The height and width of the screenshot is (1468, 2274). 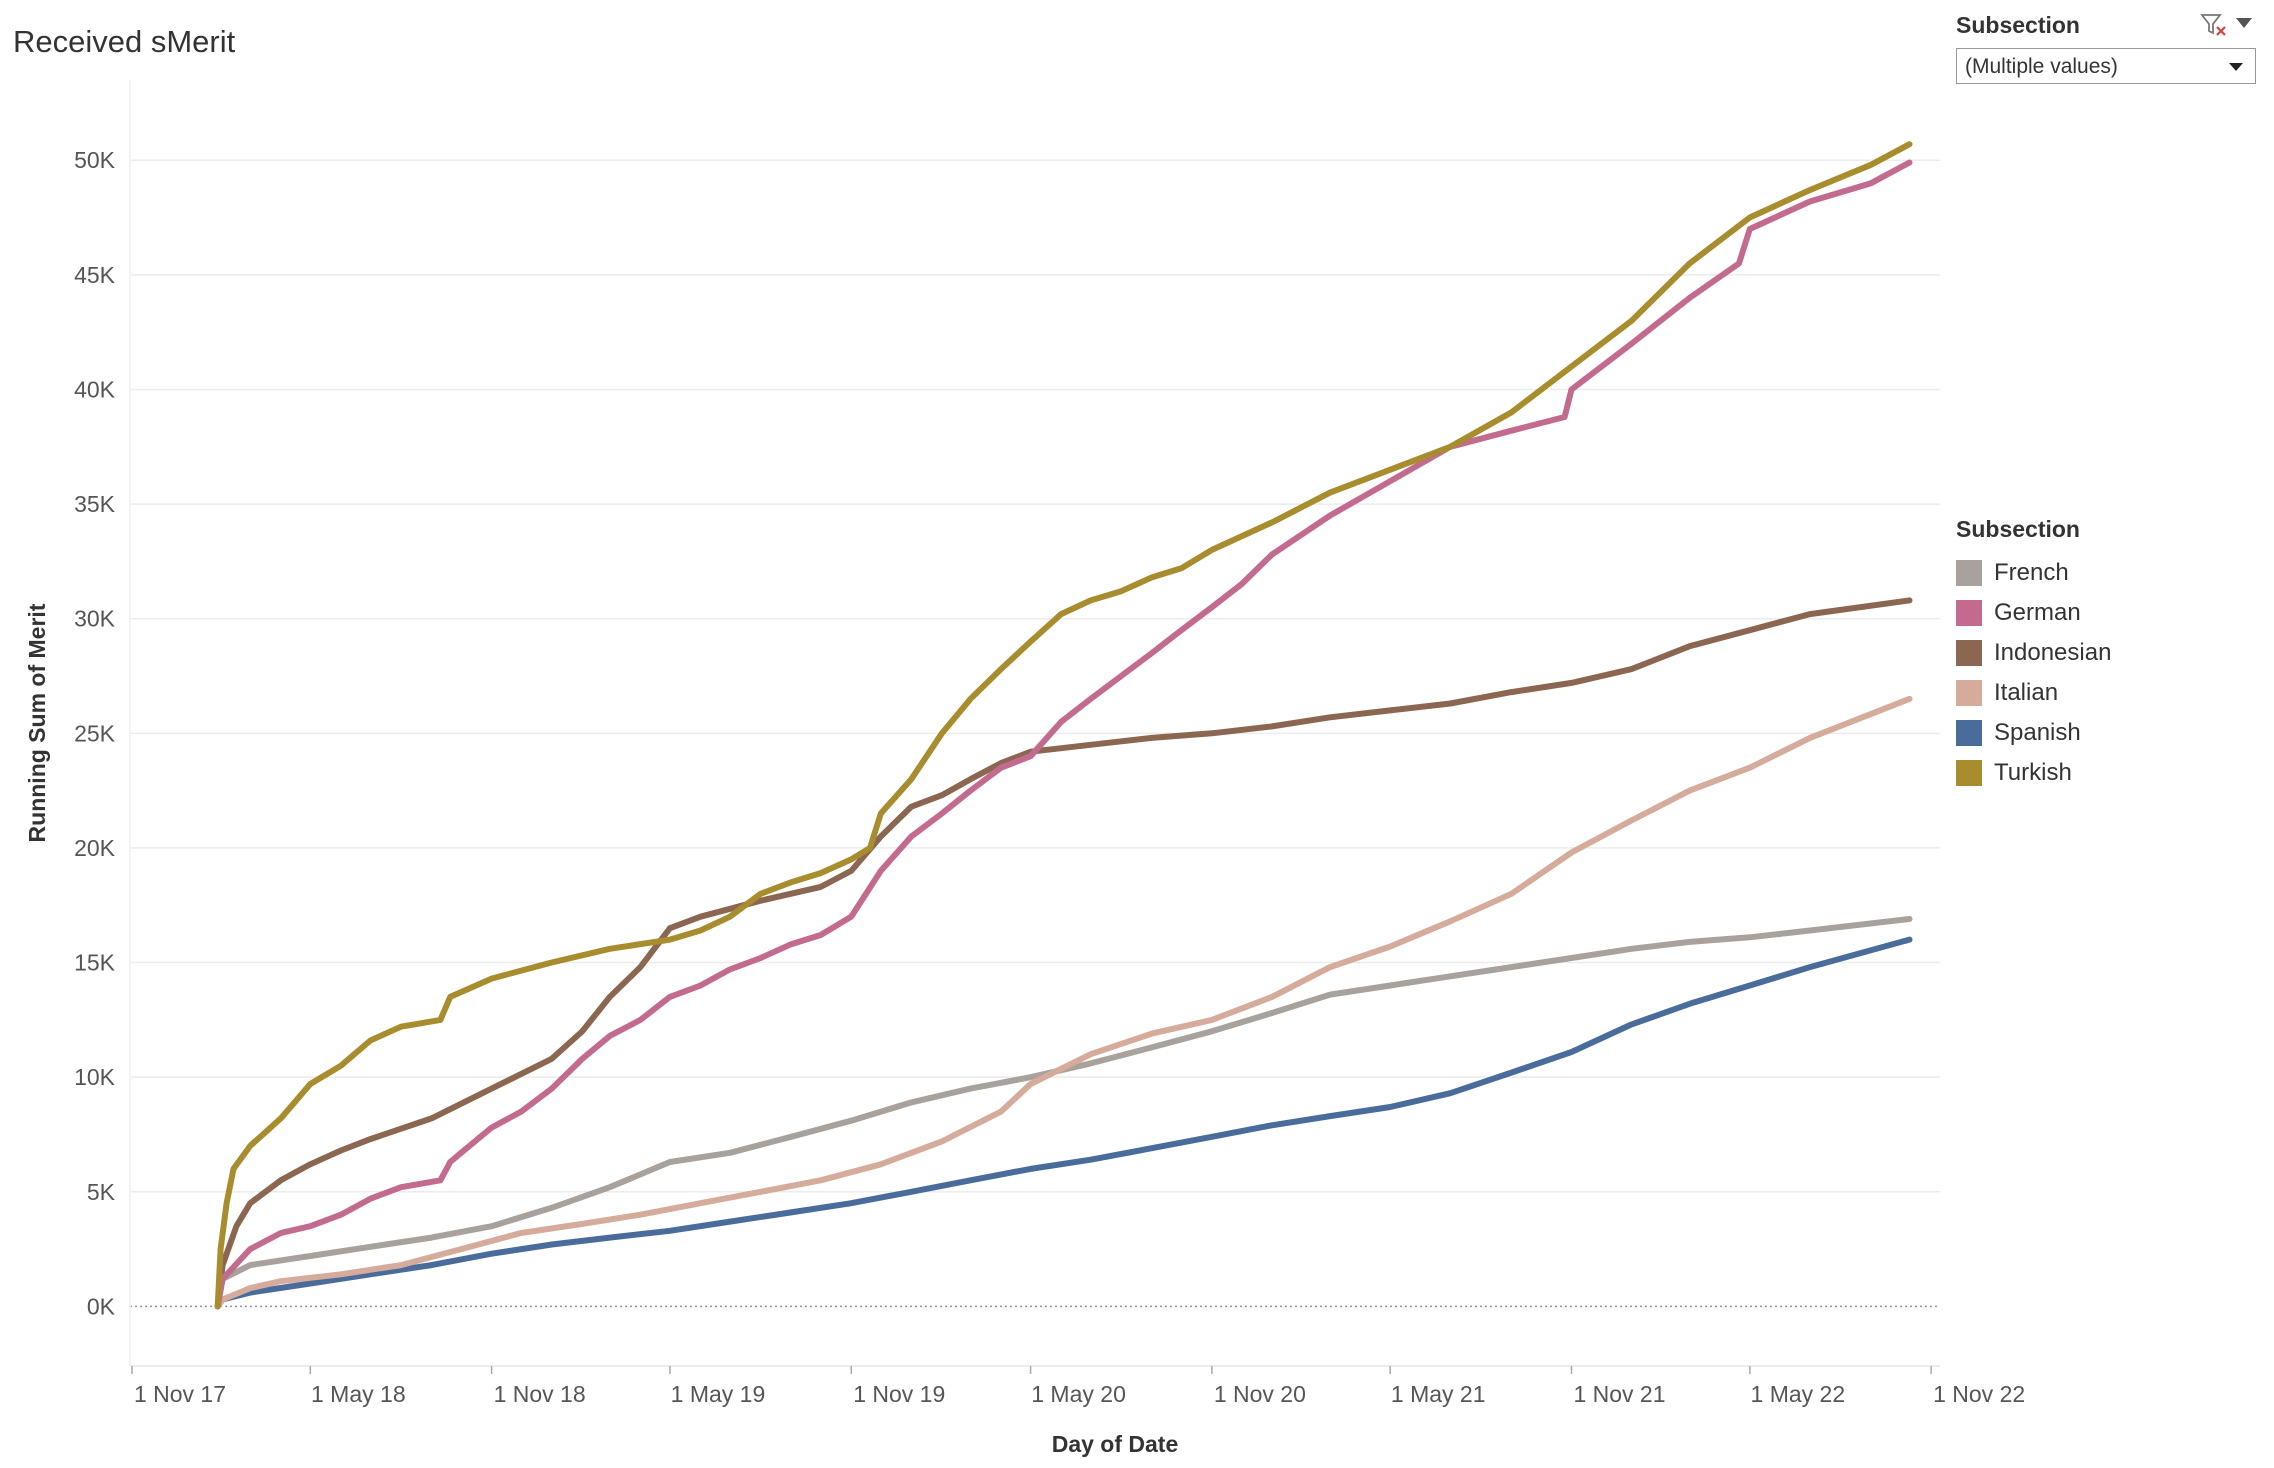 I want to click on dropdown-arrow-icon, so click(x=2236, y=67).